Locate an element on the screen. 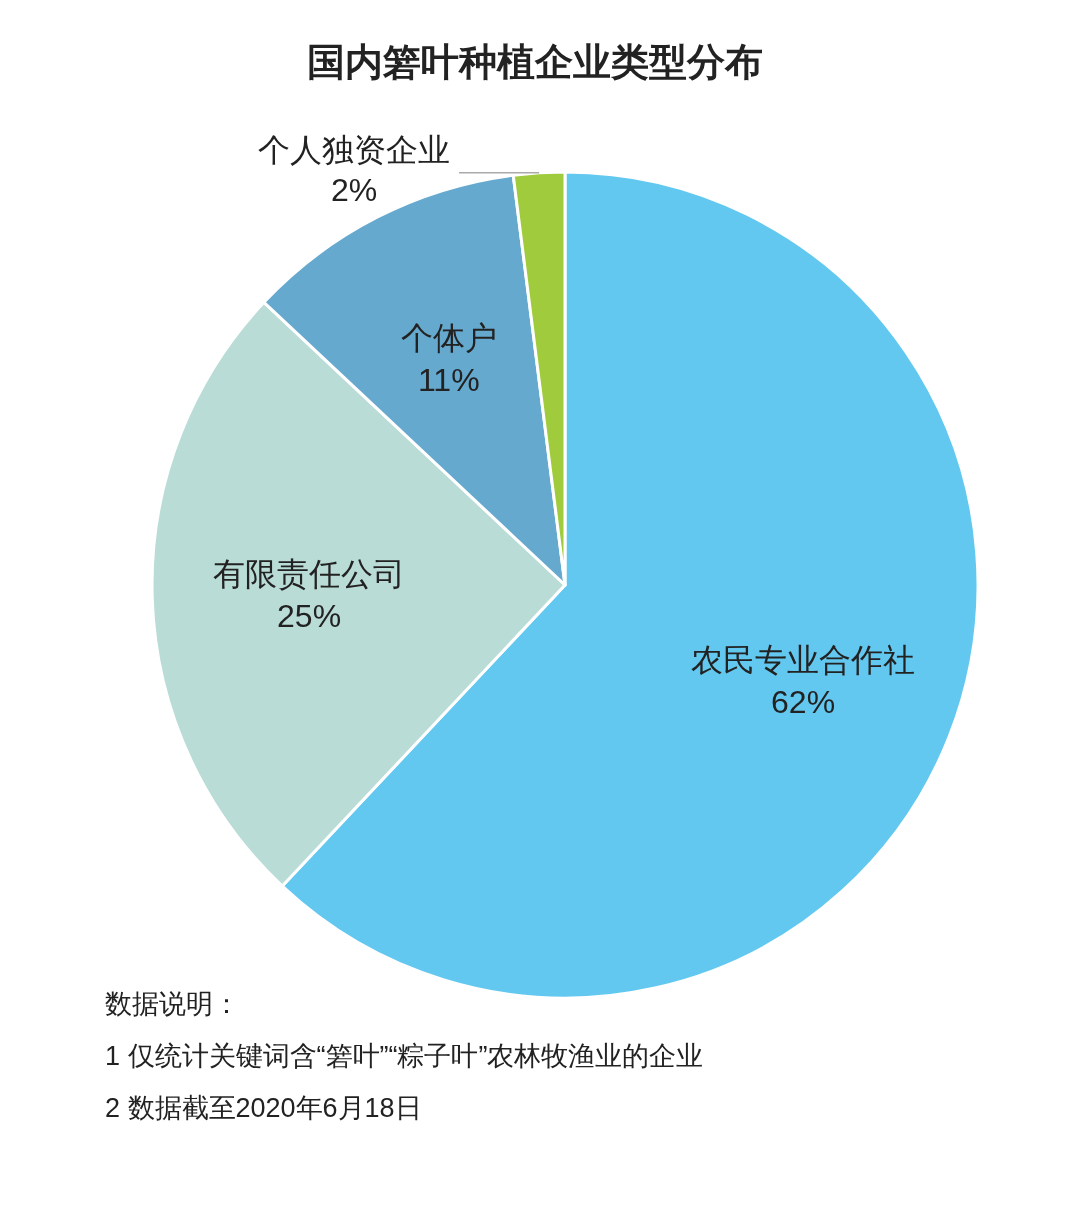  slice-label: 农民专业合作社 is located at coordinates (803, 660).